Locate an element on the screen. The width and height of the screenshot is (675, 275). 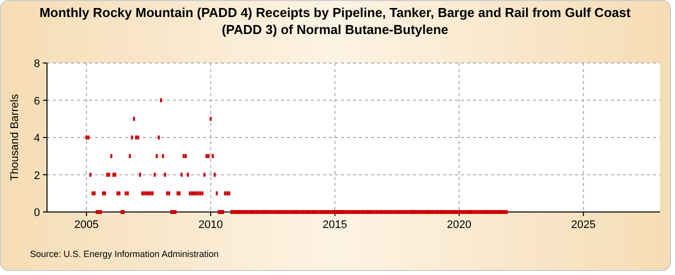
x-tick-label: 2015 is located at coordinates (335, 225).